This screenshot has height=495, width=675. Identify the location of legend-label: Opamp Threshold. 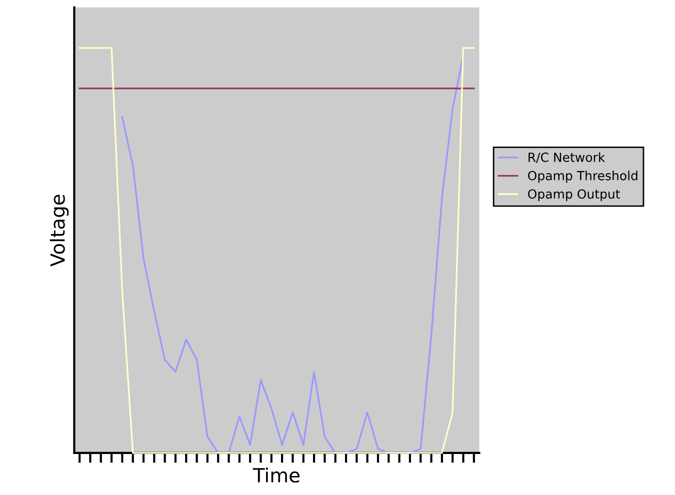
(583, 176).